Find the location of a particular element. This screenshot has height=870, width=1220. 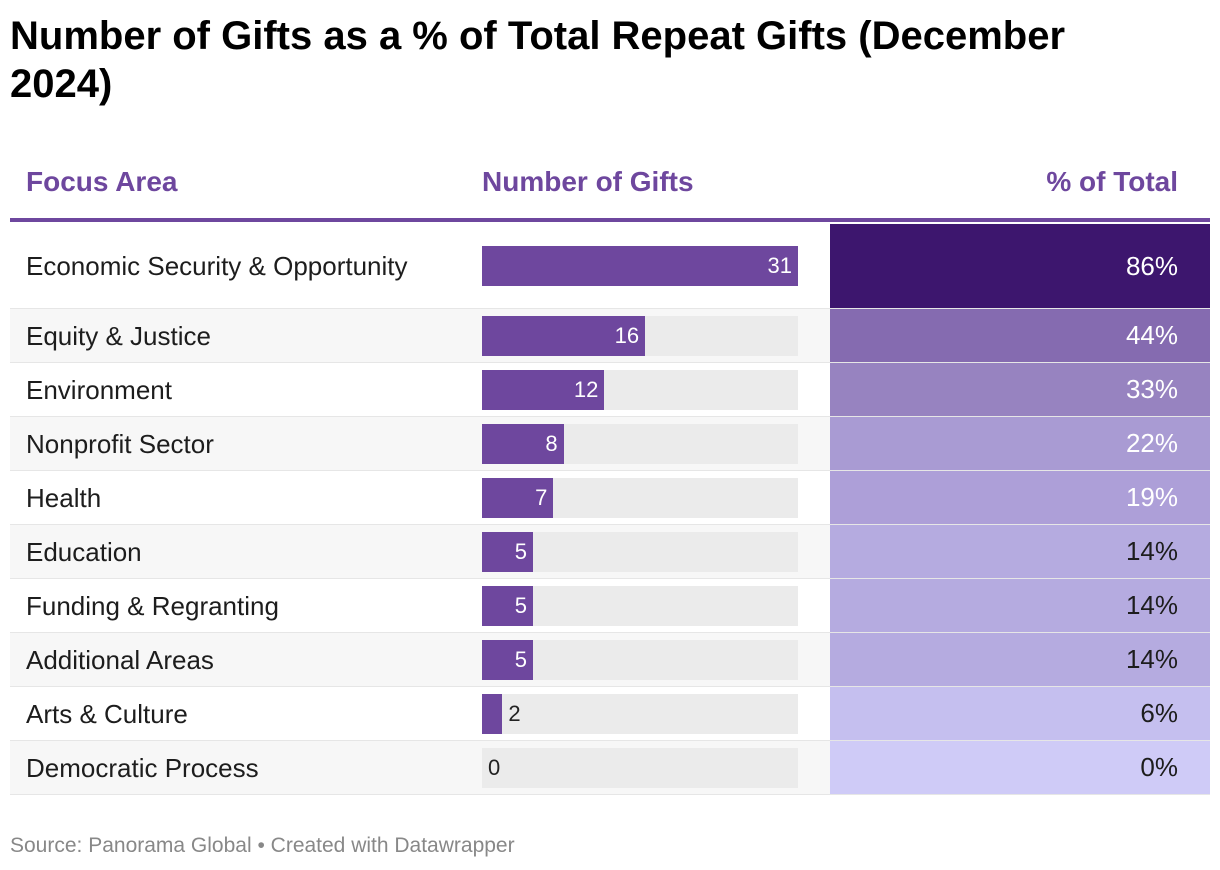

bar-track: 31 is located at coordinates (640, 266).